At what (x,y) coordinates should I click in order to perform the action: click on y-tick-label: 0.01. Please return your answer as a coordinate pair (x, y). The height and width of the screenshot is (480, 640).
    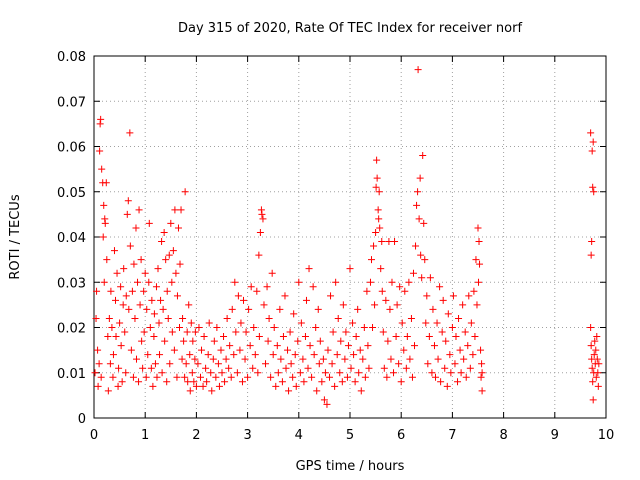
    Looking at the image, I should click on (71, 374).